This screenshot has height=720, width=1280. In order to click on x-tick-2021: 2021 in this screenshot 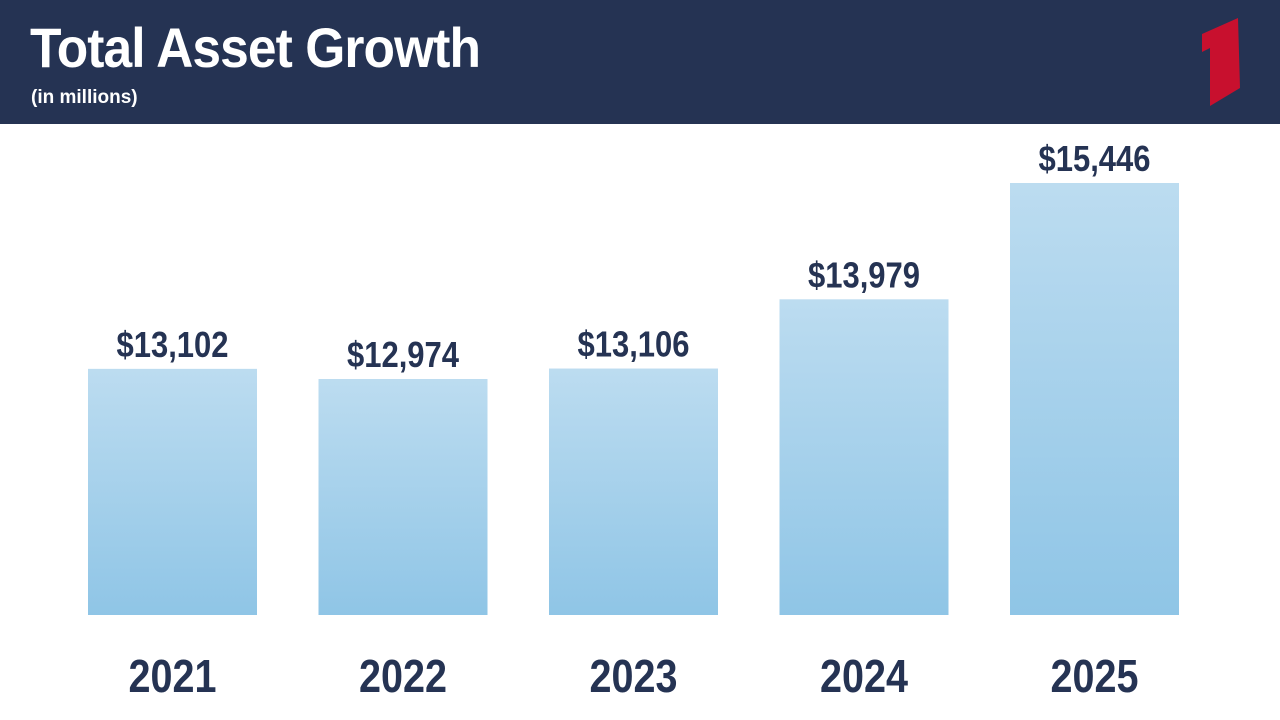, I will do `click(173, 676)`.